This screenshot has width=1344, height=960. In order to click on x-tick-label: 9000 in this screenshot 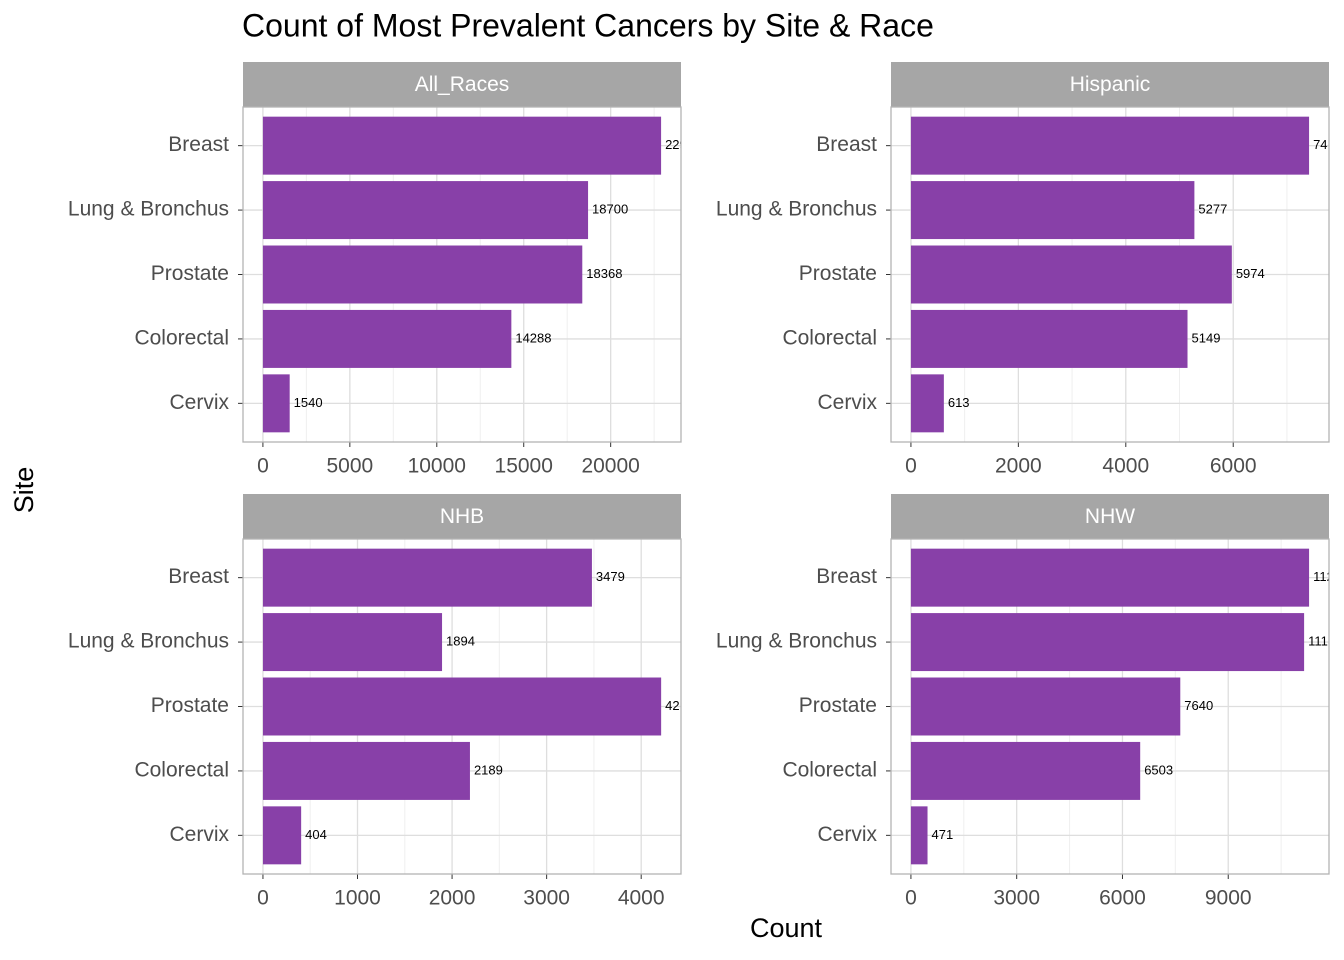, I will do `click(1228, 898)`.